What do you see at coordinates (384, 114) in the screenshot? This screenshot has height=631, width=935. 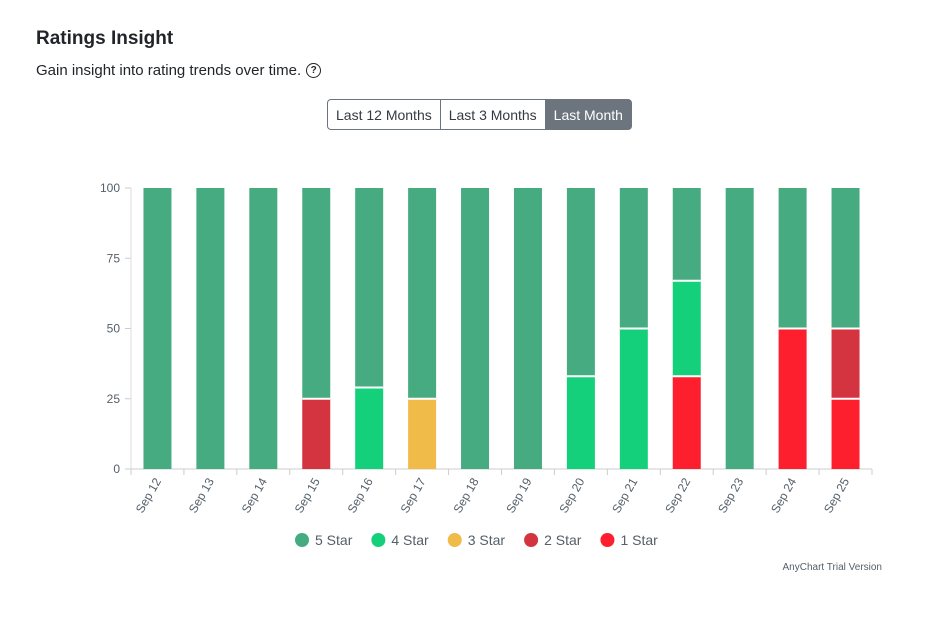 I see `range-button: Last 12 Months` at bounding box center [384, 114].